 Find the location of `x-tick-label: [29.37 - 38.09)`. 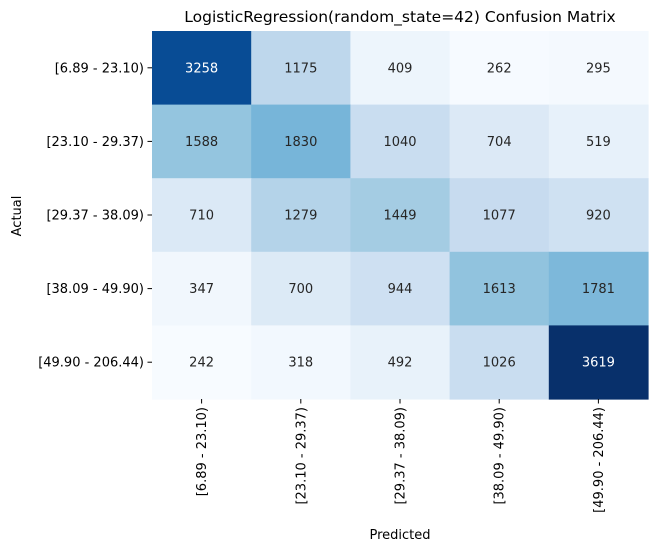

x-tick-label: [29.37 - 38.09) is located at coordinates (401, 456).